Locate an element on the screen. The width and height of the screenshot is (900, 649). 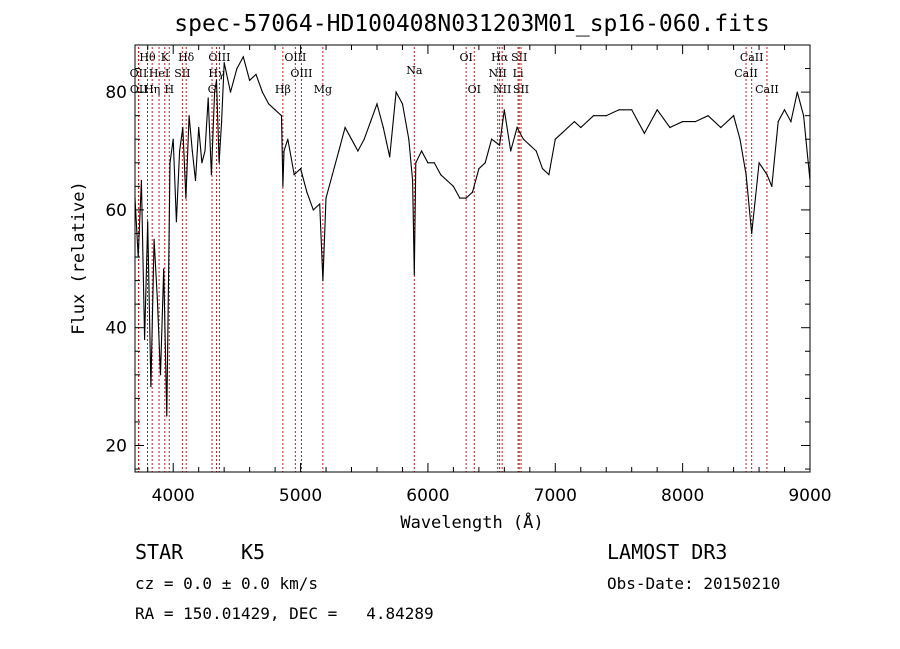
y-axis-label: Flux (relative) is located at coordinates (79, 258).